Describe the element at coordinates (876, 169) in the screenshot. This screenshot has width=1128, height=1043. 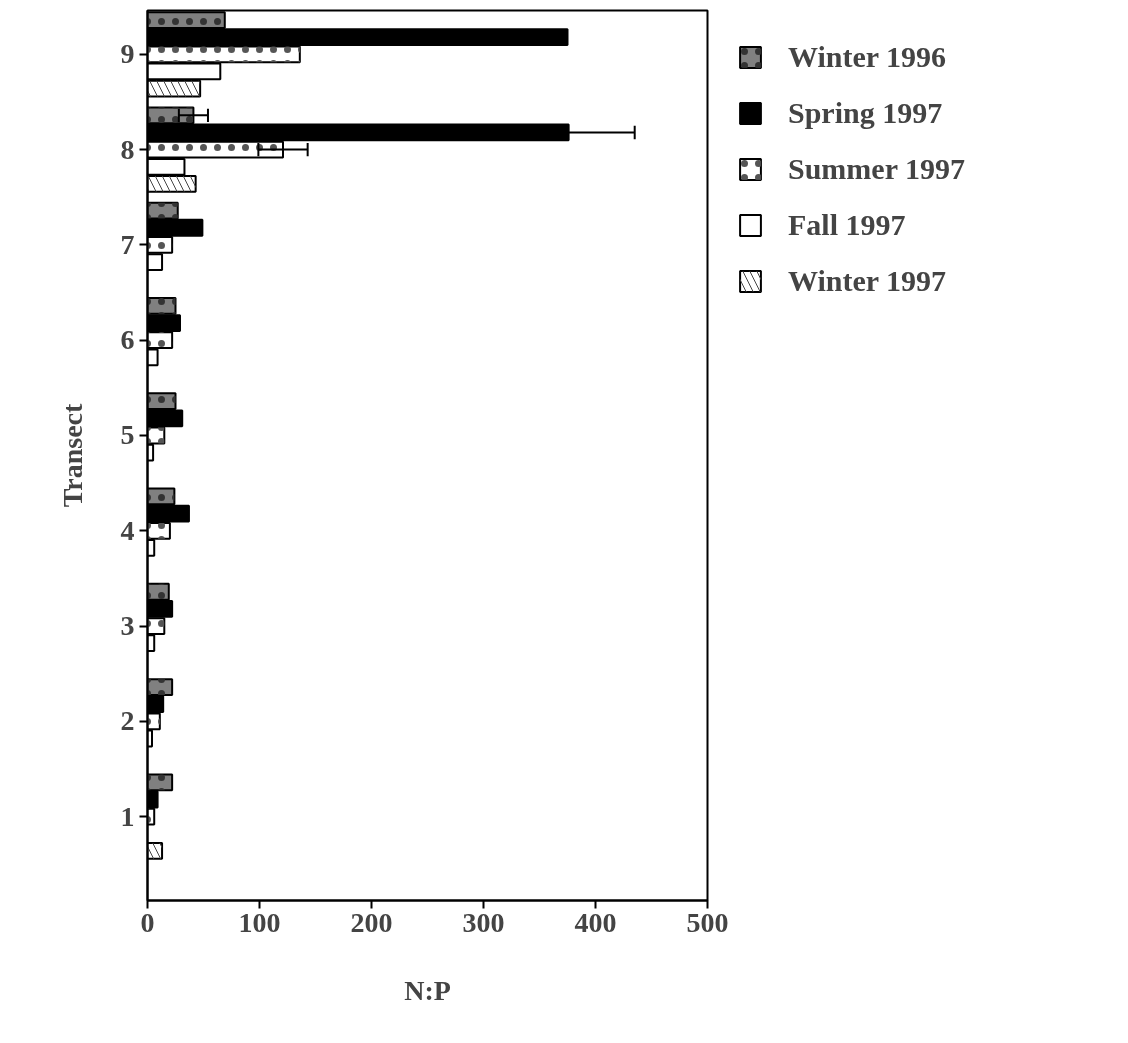
I see `legend-label: Summer 1997` at that location.